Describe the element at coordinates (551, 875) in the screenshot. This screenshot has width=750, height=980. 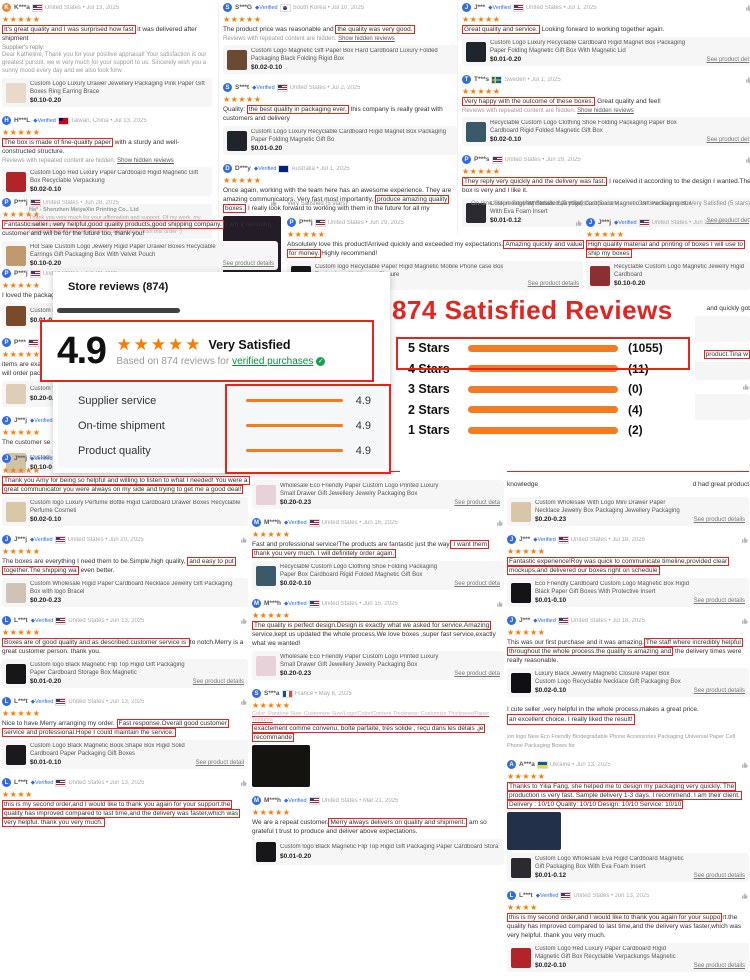
I see `product-price: $0.01-0.12` at that location.